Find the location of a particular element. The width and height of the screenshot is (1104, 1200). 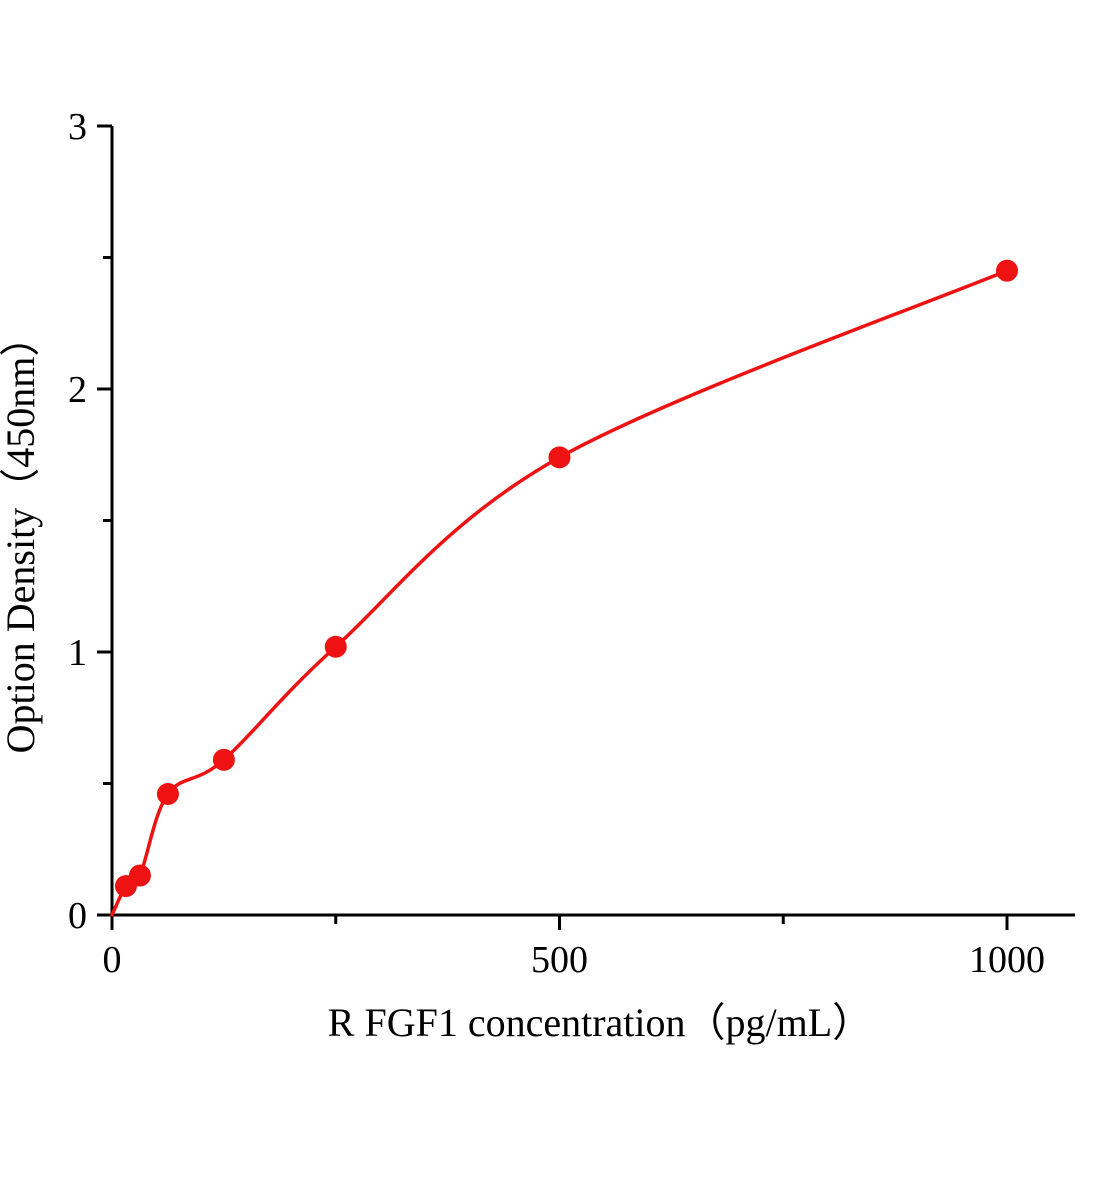

y-tick-label: 0 is located at coordinates (77, 916).